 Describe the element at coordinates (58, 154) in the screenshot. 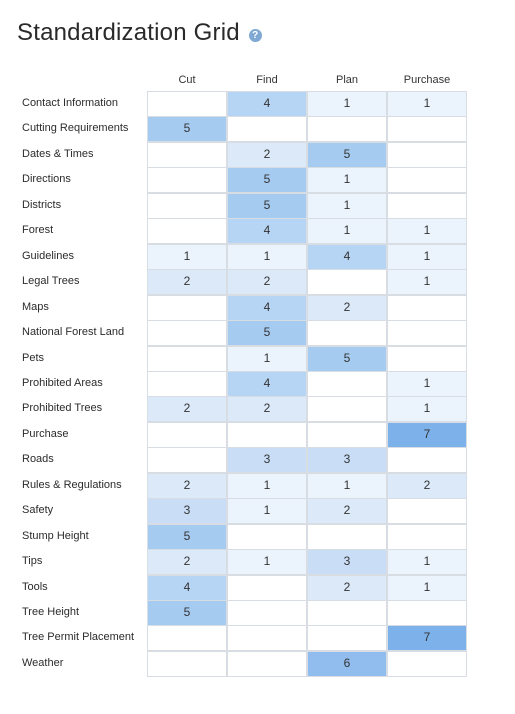

I see `row-label: Dates & Times` at that location.